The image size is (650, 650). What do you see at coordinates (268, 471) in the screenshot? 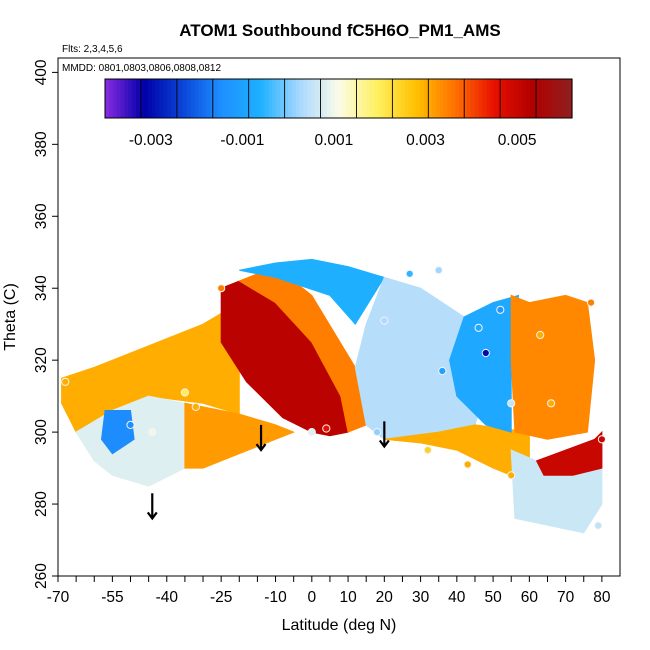
I see `arrow-markers` at bounding box center [268, 471].